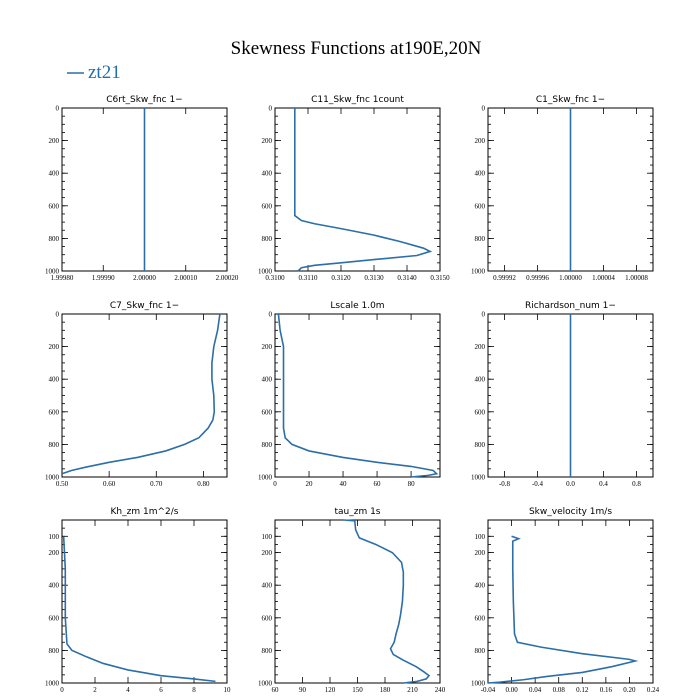  I want to click on panel-title: C6rt_Skw_fnc 1−, so click(144, 100).